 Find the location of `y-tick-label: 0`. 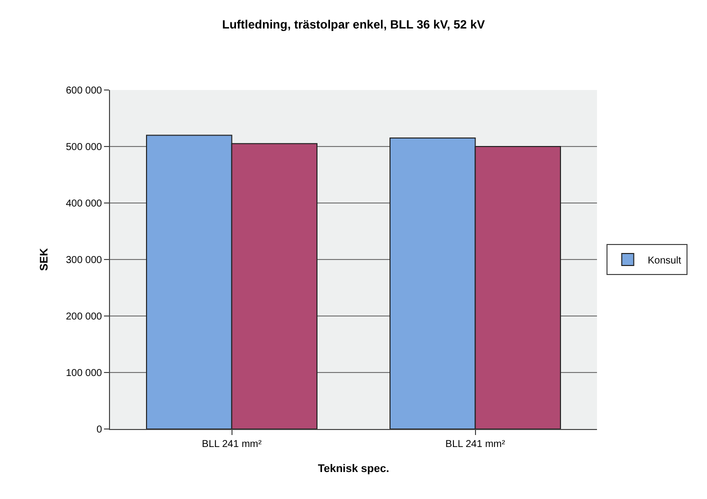

y-tick-label: 0 is located at coordinates (99, 430).